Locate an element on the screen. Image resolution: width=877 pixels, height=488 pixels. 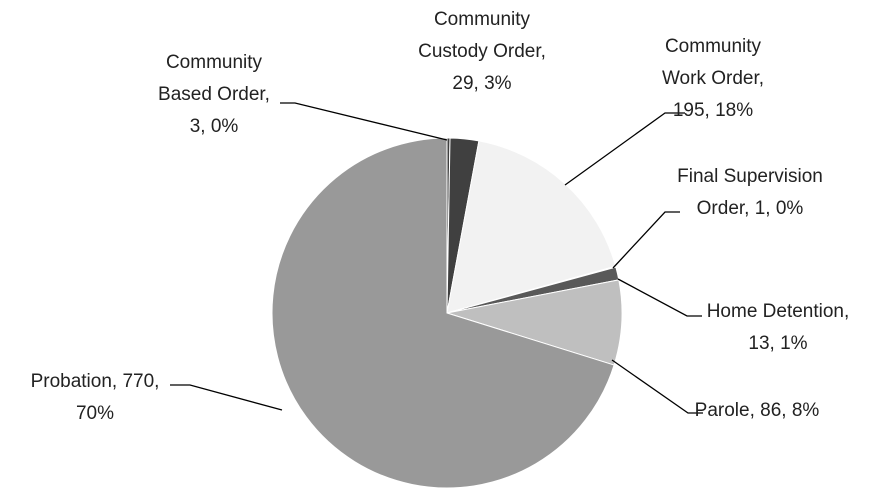
data-label-line: Order, 1, 0% is located at coordinates (750, 208).